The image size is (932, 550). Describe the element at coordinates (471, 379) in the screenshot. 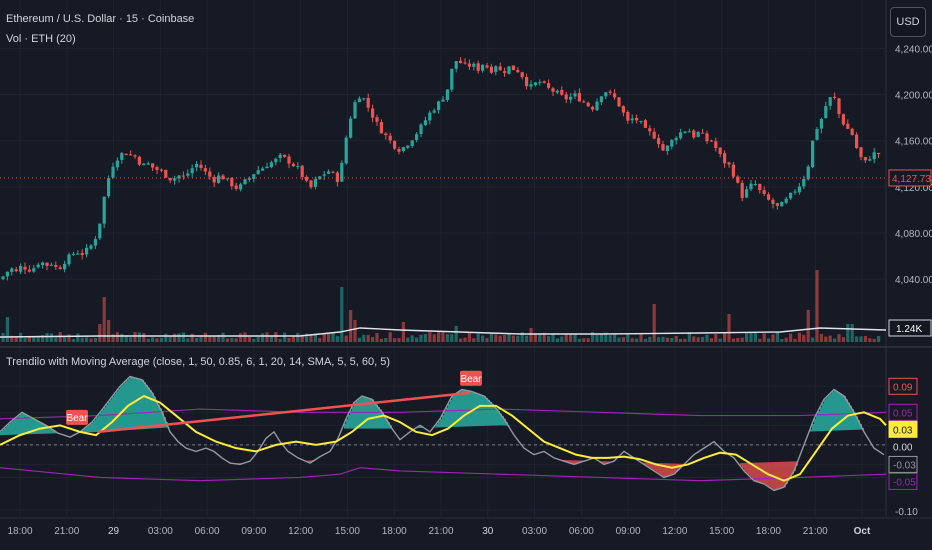

I see `bear-label: Bear` at that location.